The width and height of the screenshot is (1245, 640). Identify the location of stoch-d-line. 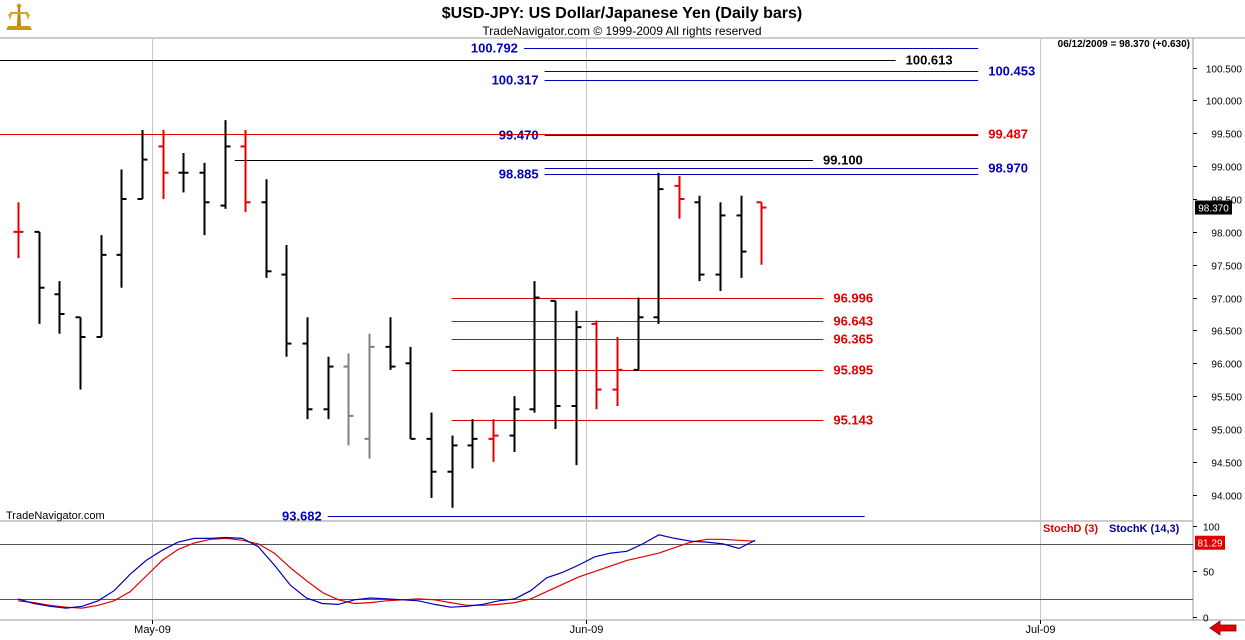
(386, 573).